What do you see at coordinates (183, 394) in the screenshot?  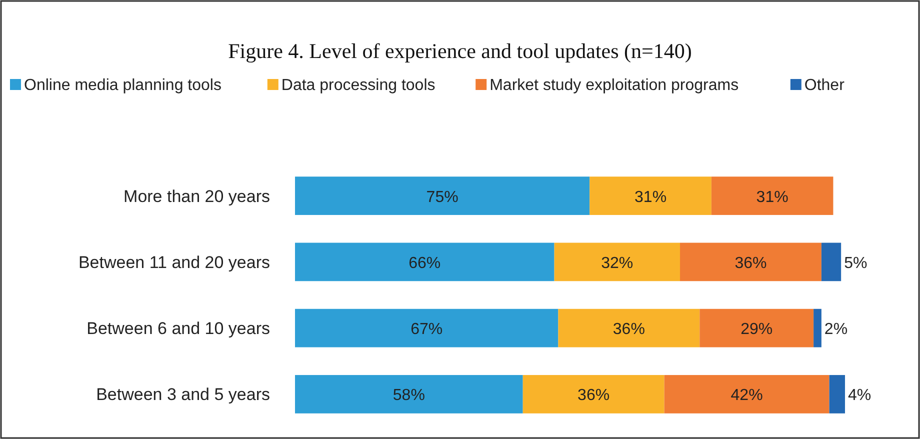 I see `y-tick-label: Between 3 and 5 years` at bounding box center [183, 394].